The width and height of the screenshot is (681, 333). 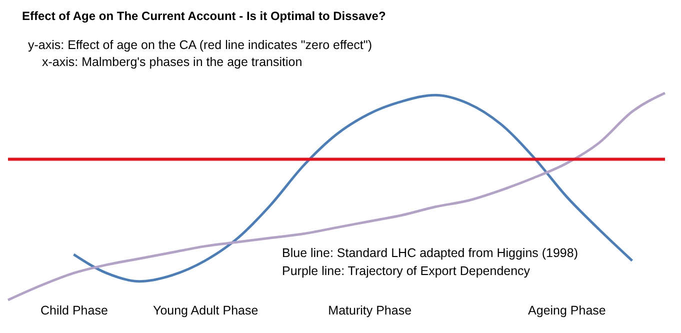 I want to click on x-tick-label: Ageing Phase, so click(x=567, y=311).